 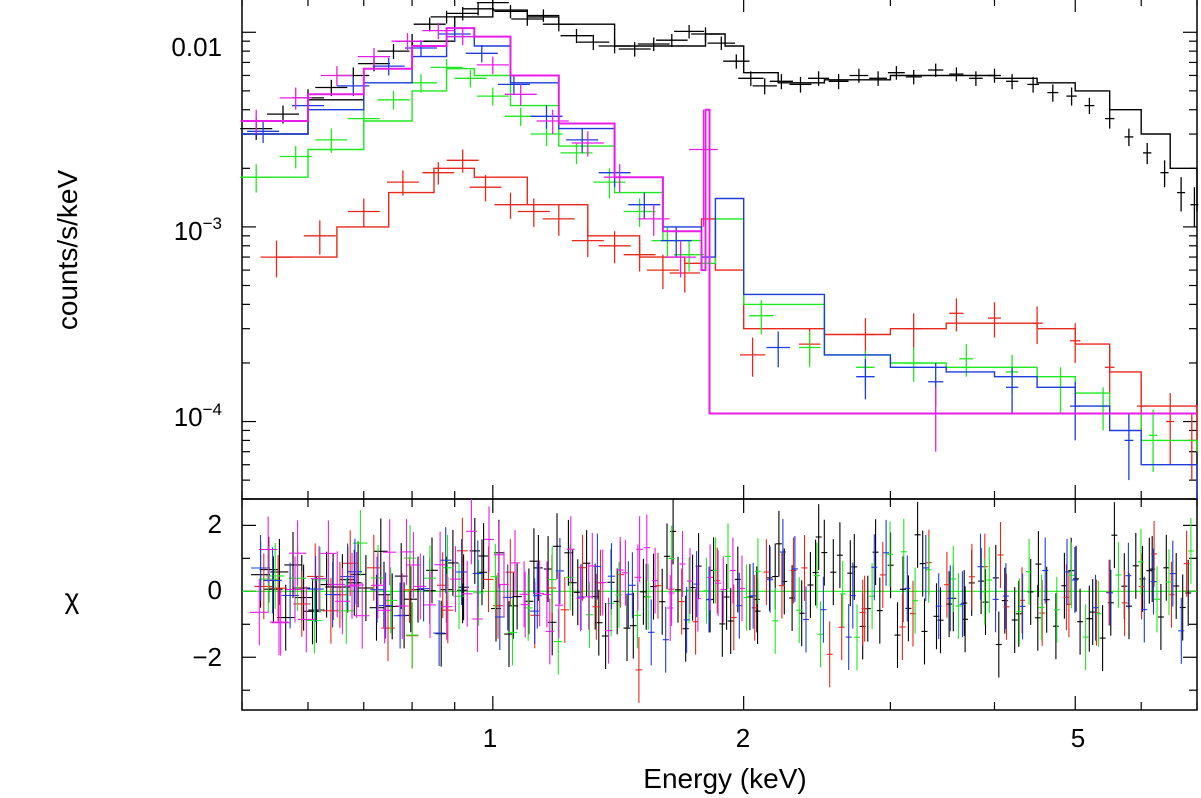 I want to click on y-tick-1e-4-exp: −4, so click(x=212, y=409).